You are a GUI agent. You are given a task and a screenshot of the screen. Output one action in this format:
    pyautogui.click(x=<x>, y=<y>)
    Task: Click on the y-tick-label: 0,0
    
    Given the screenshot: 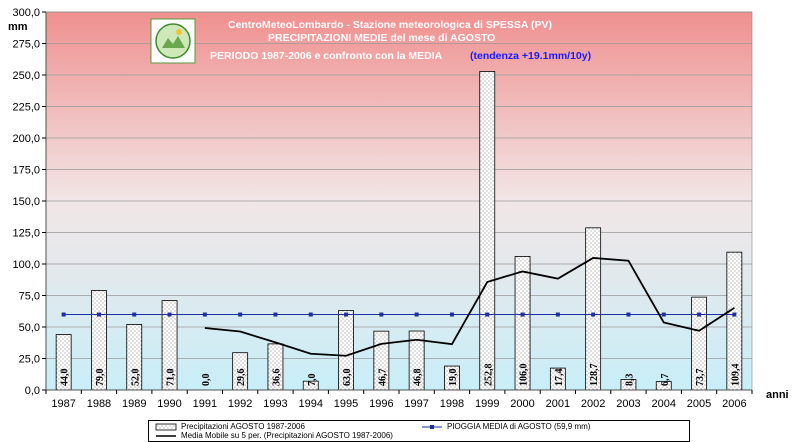 What is the action you would take?
    pyautogui.click(x=32, y=391)
    